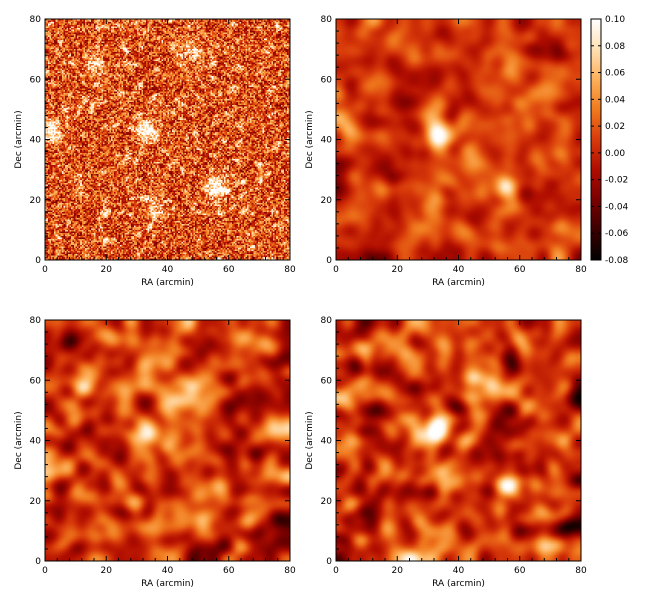 The image size is (650, 600). What do you see at coordinates (615, 100) in the screenshot?
I see `colorbar-tick-label: 0.04` at bounding box center [615, 100].